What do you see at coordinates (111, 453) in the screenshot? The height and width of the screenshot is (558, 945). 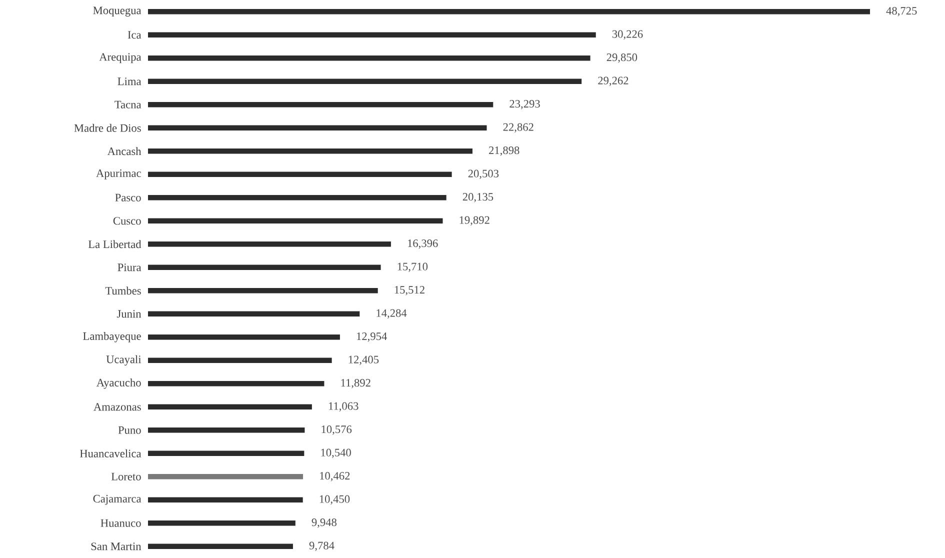 I see `y-tick-label: Huancavelica` at bounding box center [111, 453].